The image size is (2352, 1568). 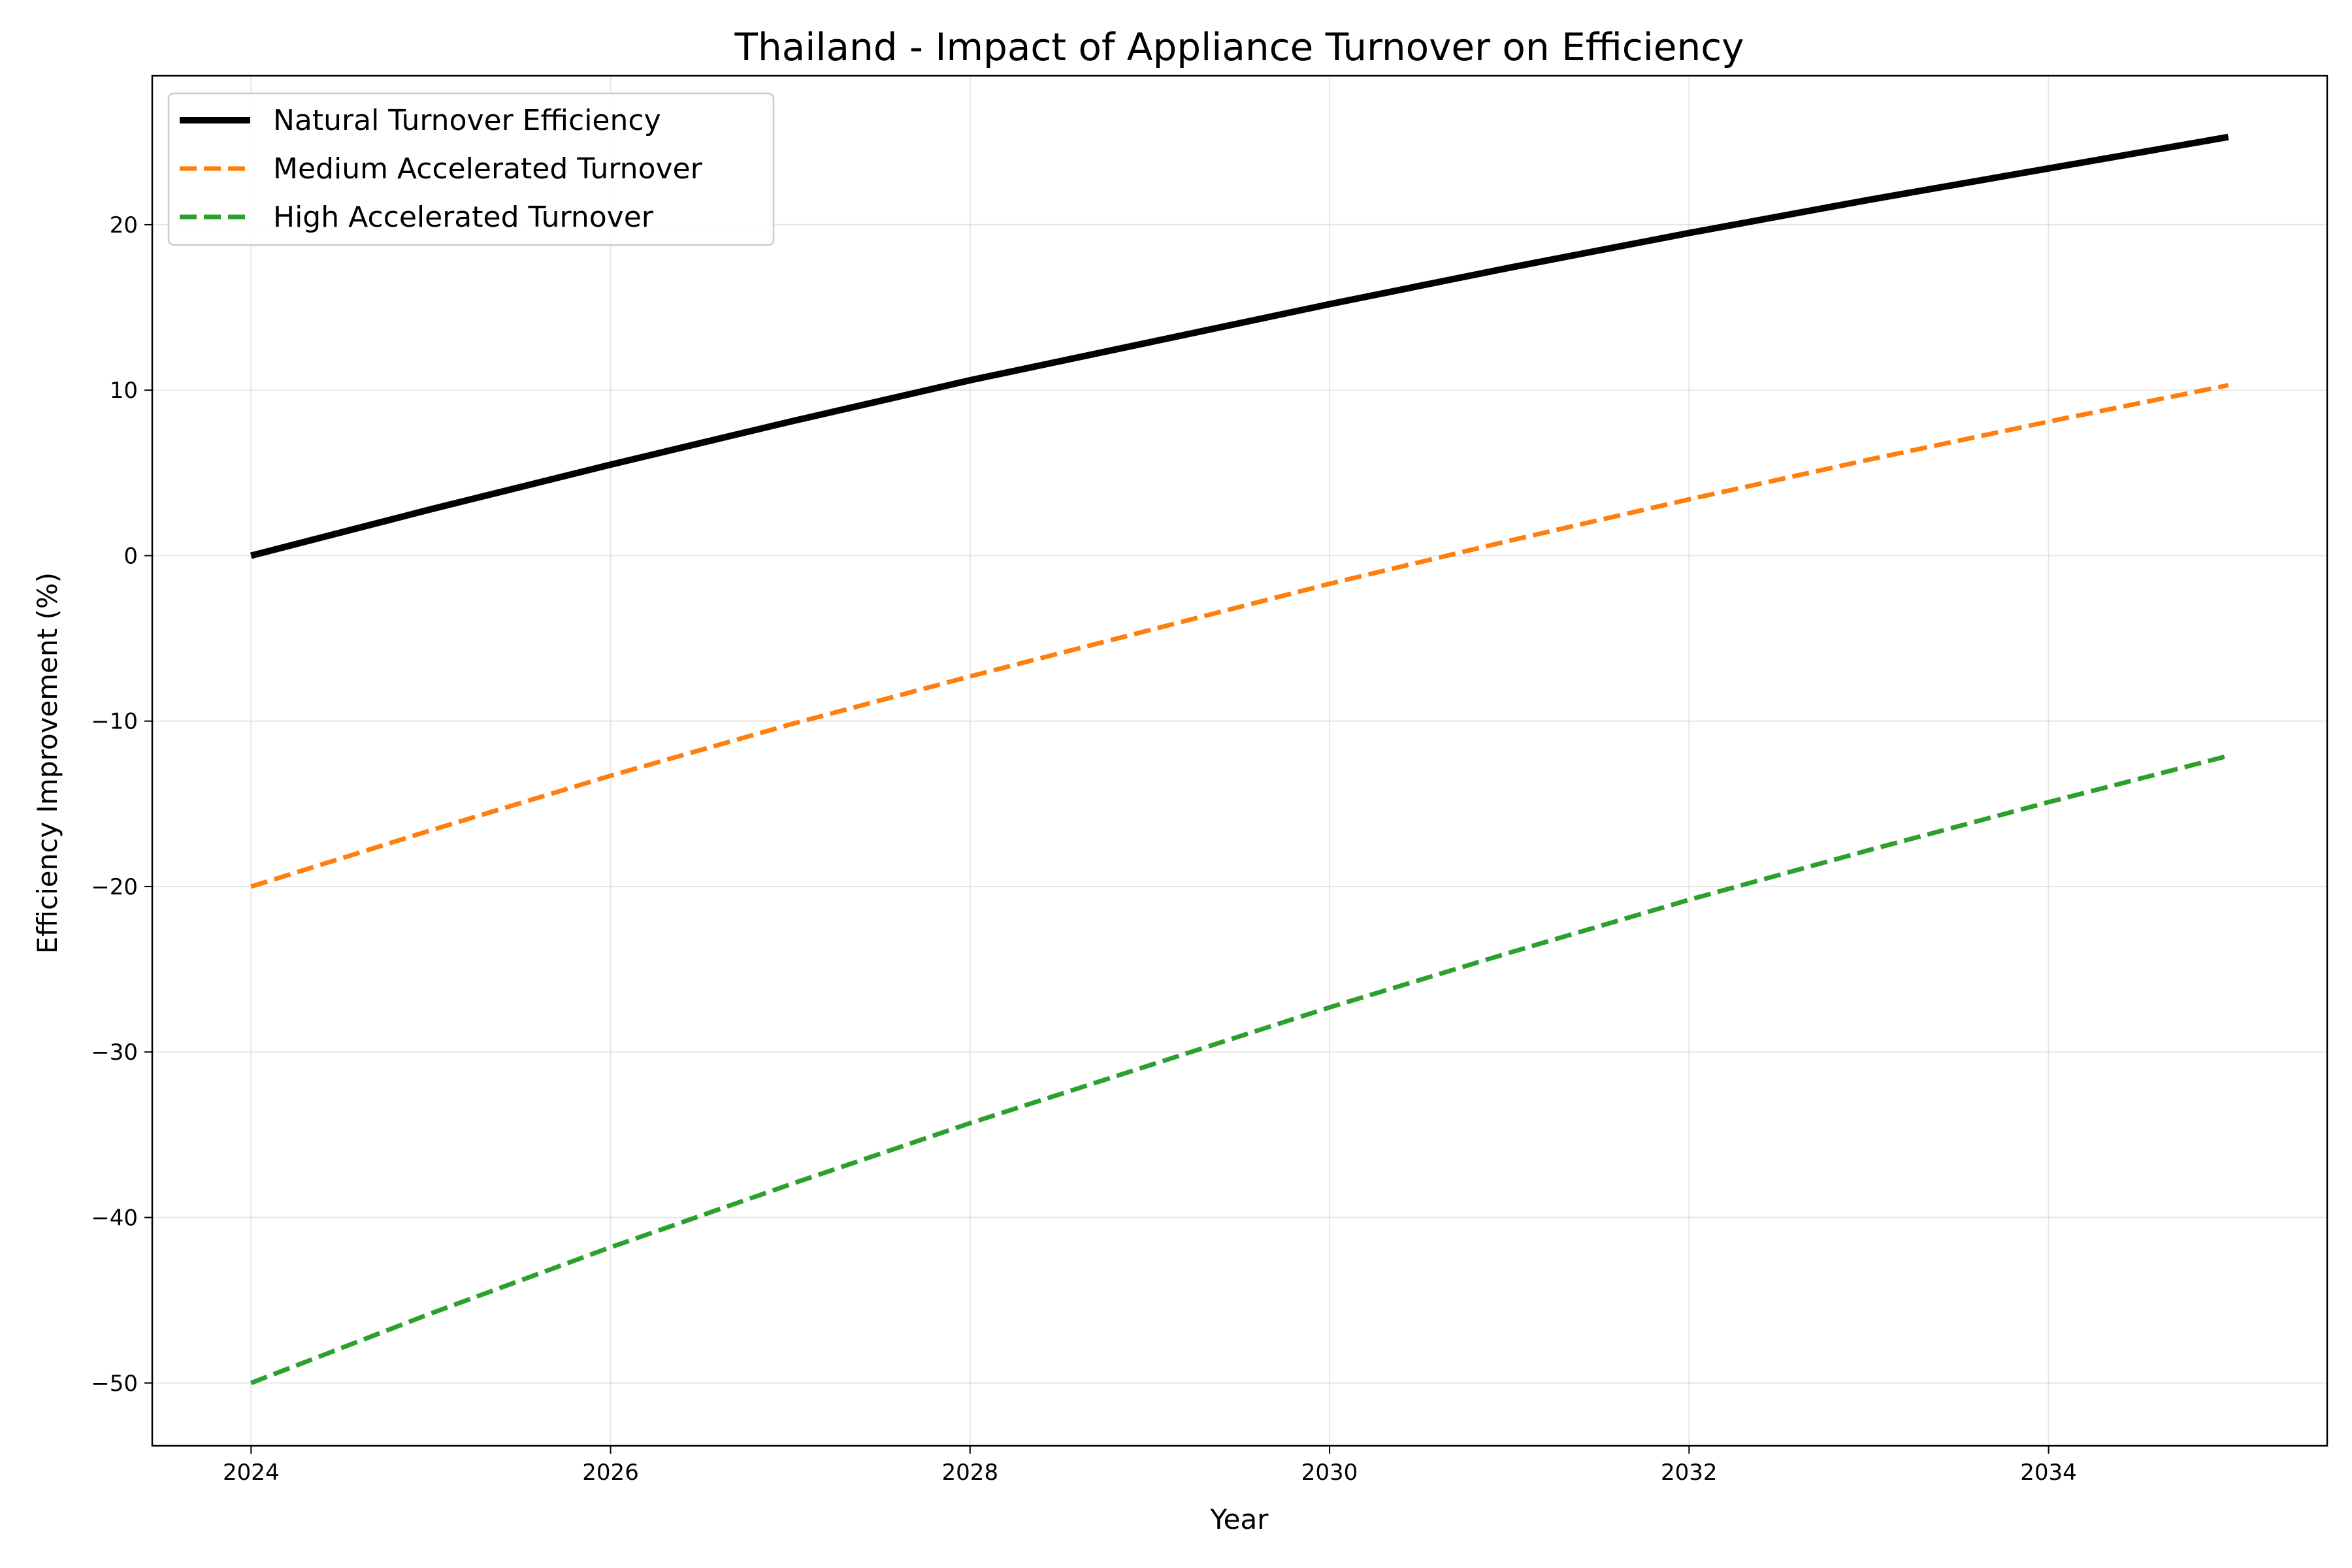 I want to click on x-tick-label: 2030, so click(x=1329, y=1473).